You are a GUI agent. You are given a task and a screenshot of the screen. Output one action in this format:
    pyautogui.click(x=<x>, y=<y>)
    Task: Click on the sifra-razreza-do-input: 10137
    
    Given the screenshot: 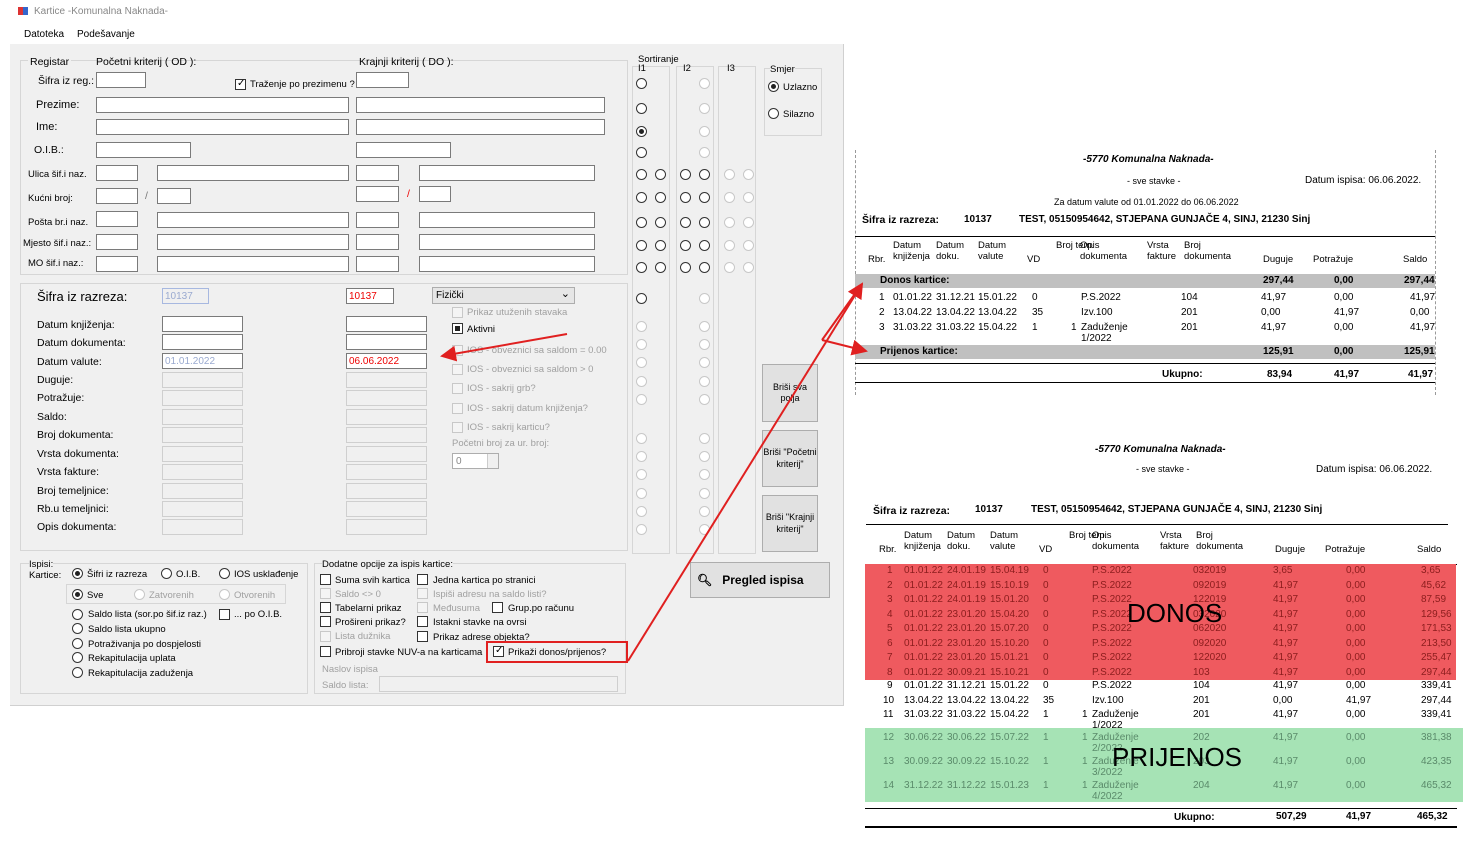 What is the action you would take?
    pyautogui.click(x=370, y=296)
    